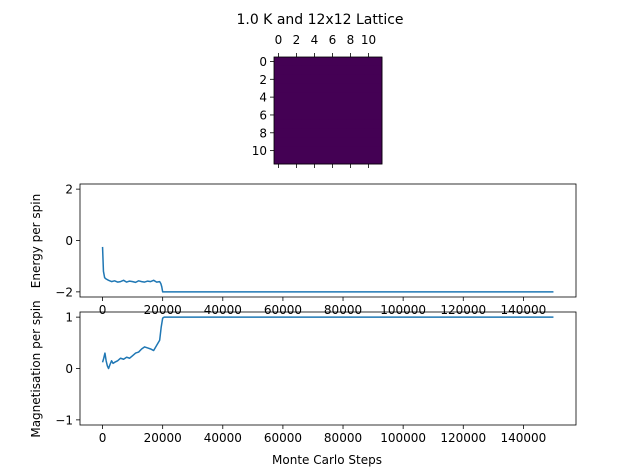 The image size is (640, 476). Describe the element at coordinates (263, 133) in the screenshot. I see `heatmap-y-tick-label: 8` at that location.